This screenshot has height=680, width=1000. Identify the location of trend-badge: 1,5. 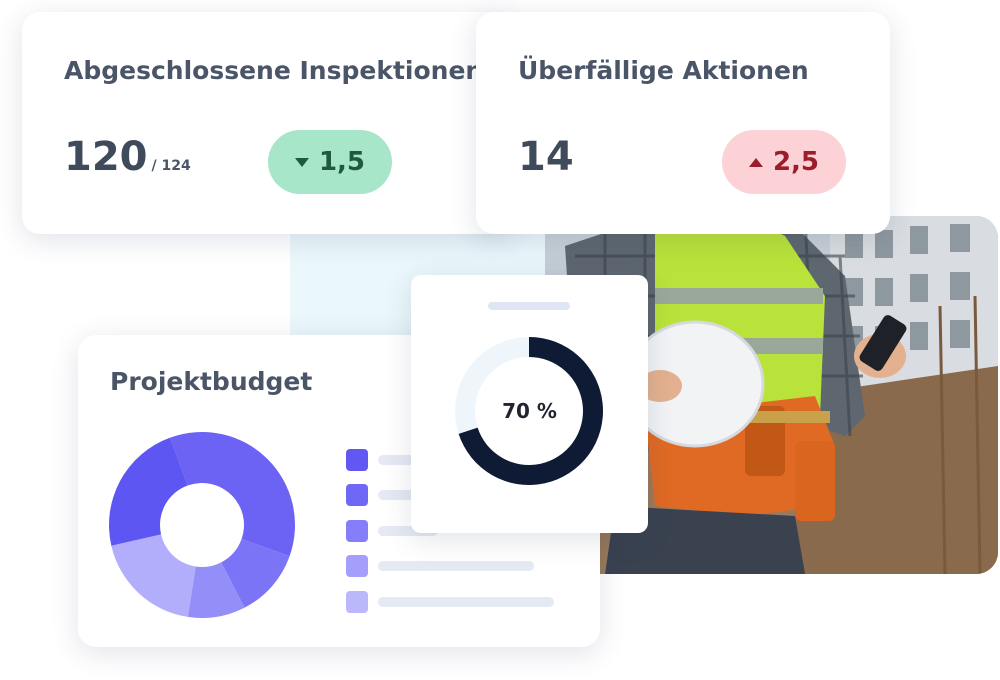
(330, 162).